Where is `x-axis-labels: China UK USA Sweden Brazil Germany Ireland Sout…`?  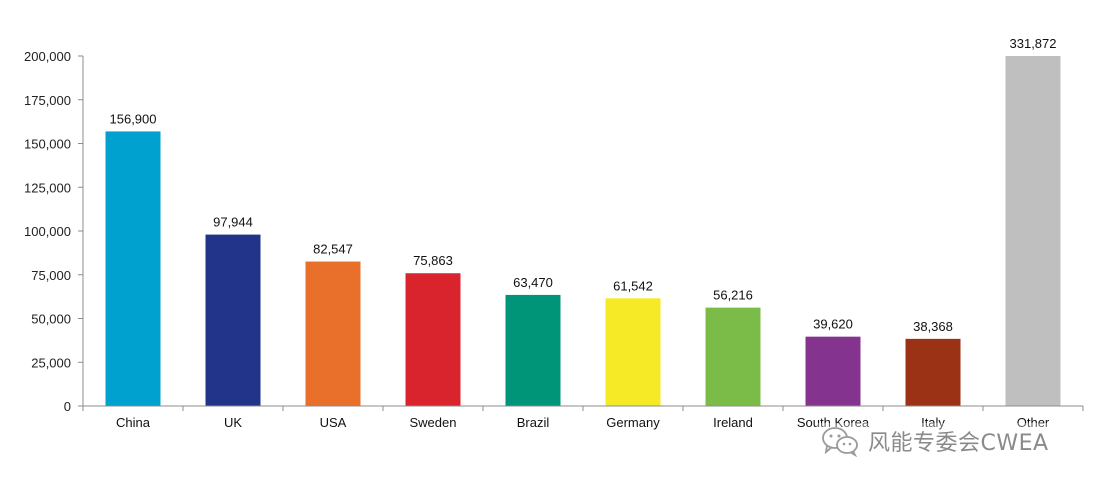 x-axis-labels: China UK USA Sweden Brazil Germany Ireland Sout… is located at coordinates (583, 422).